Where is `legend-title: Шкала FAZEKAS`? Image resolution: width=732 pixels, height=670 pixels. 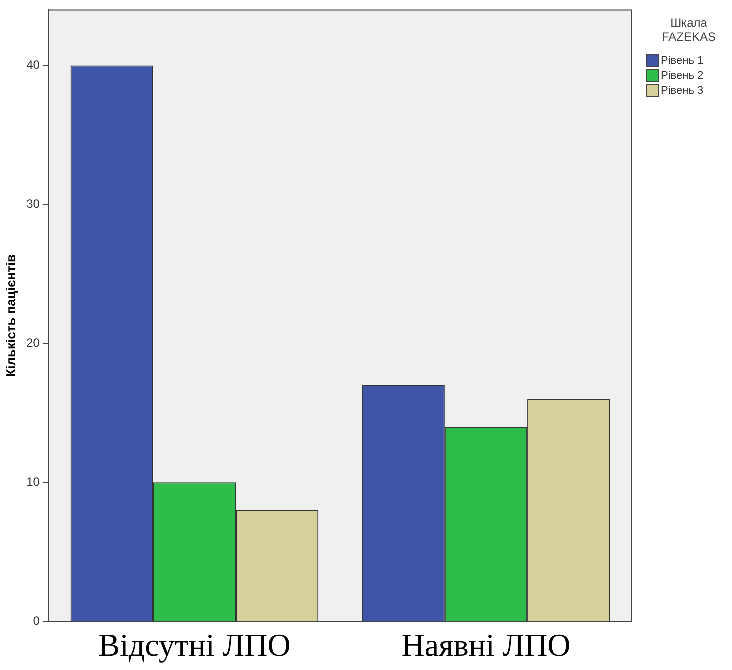
legend-title: Шкала FAZEKAS is located at coordinates (689, 30).